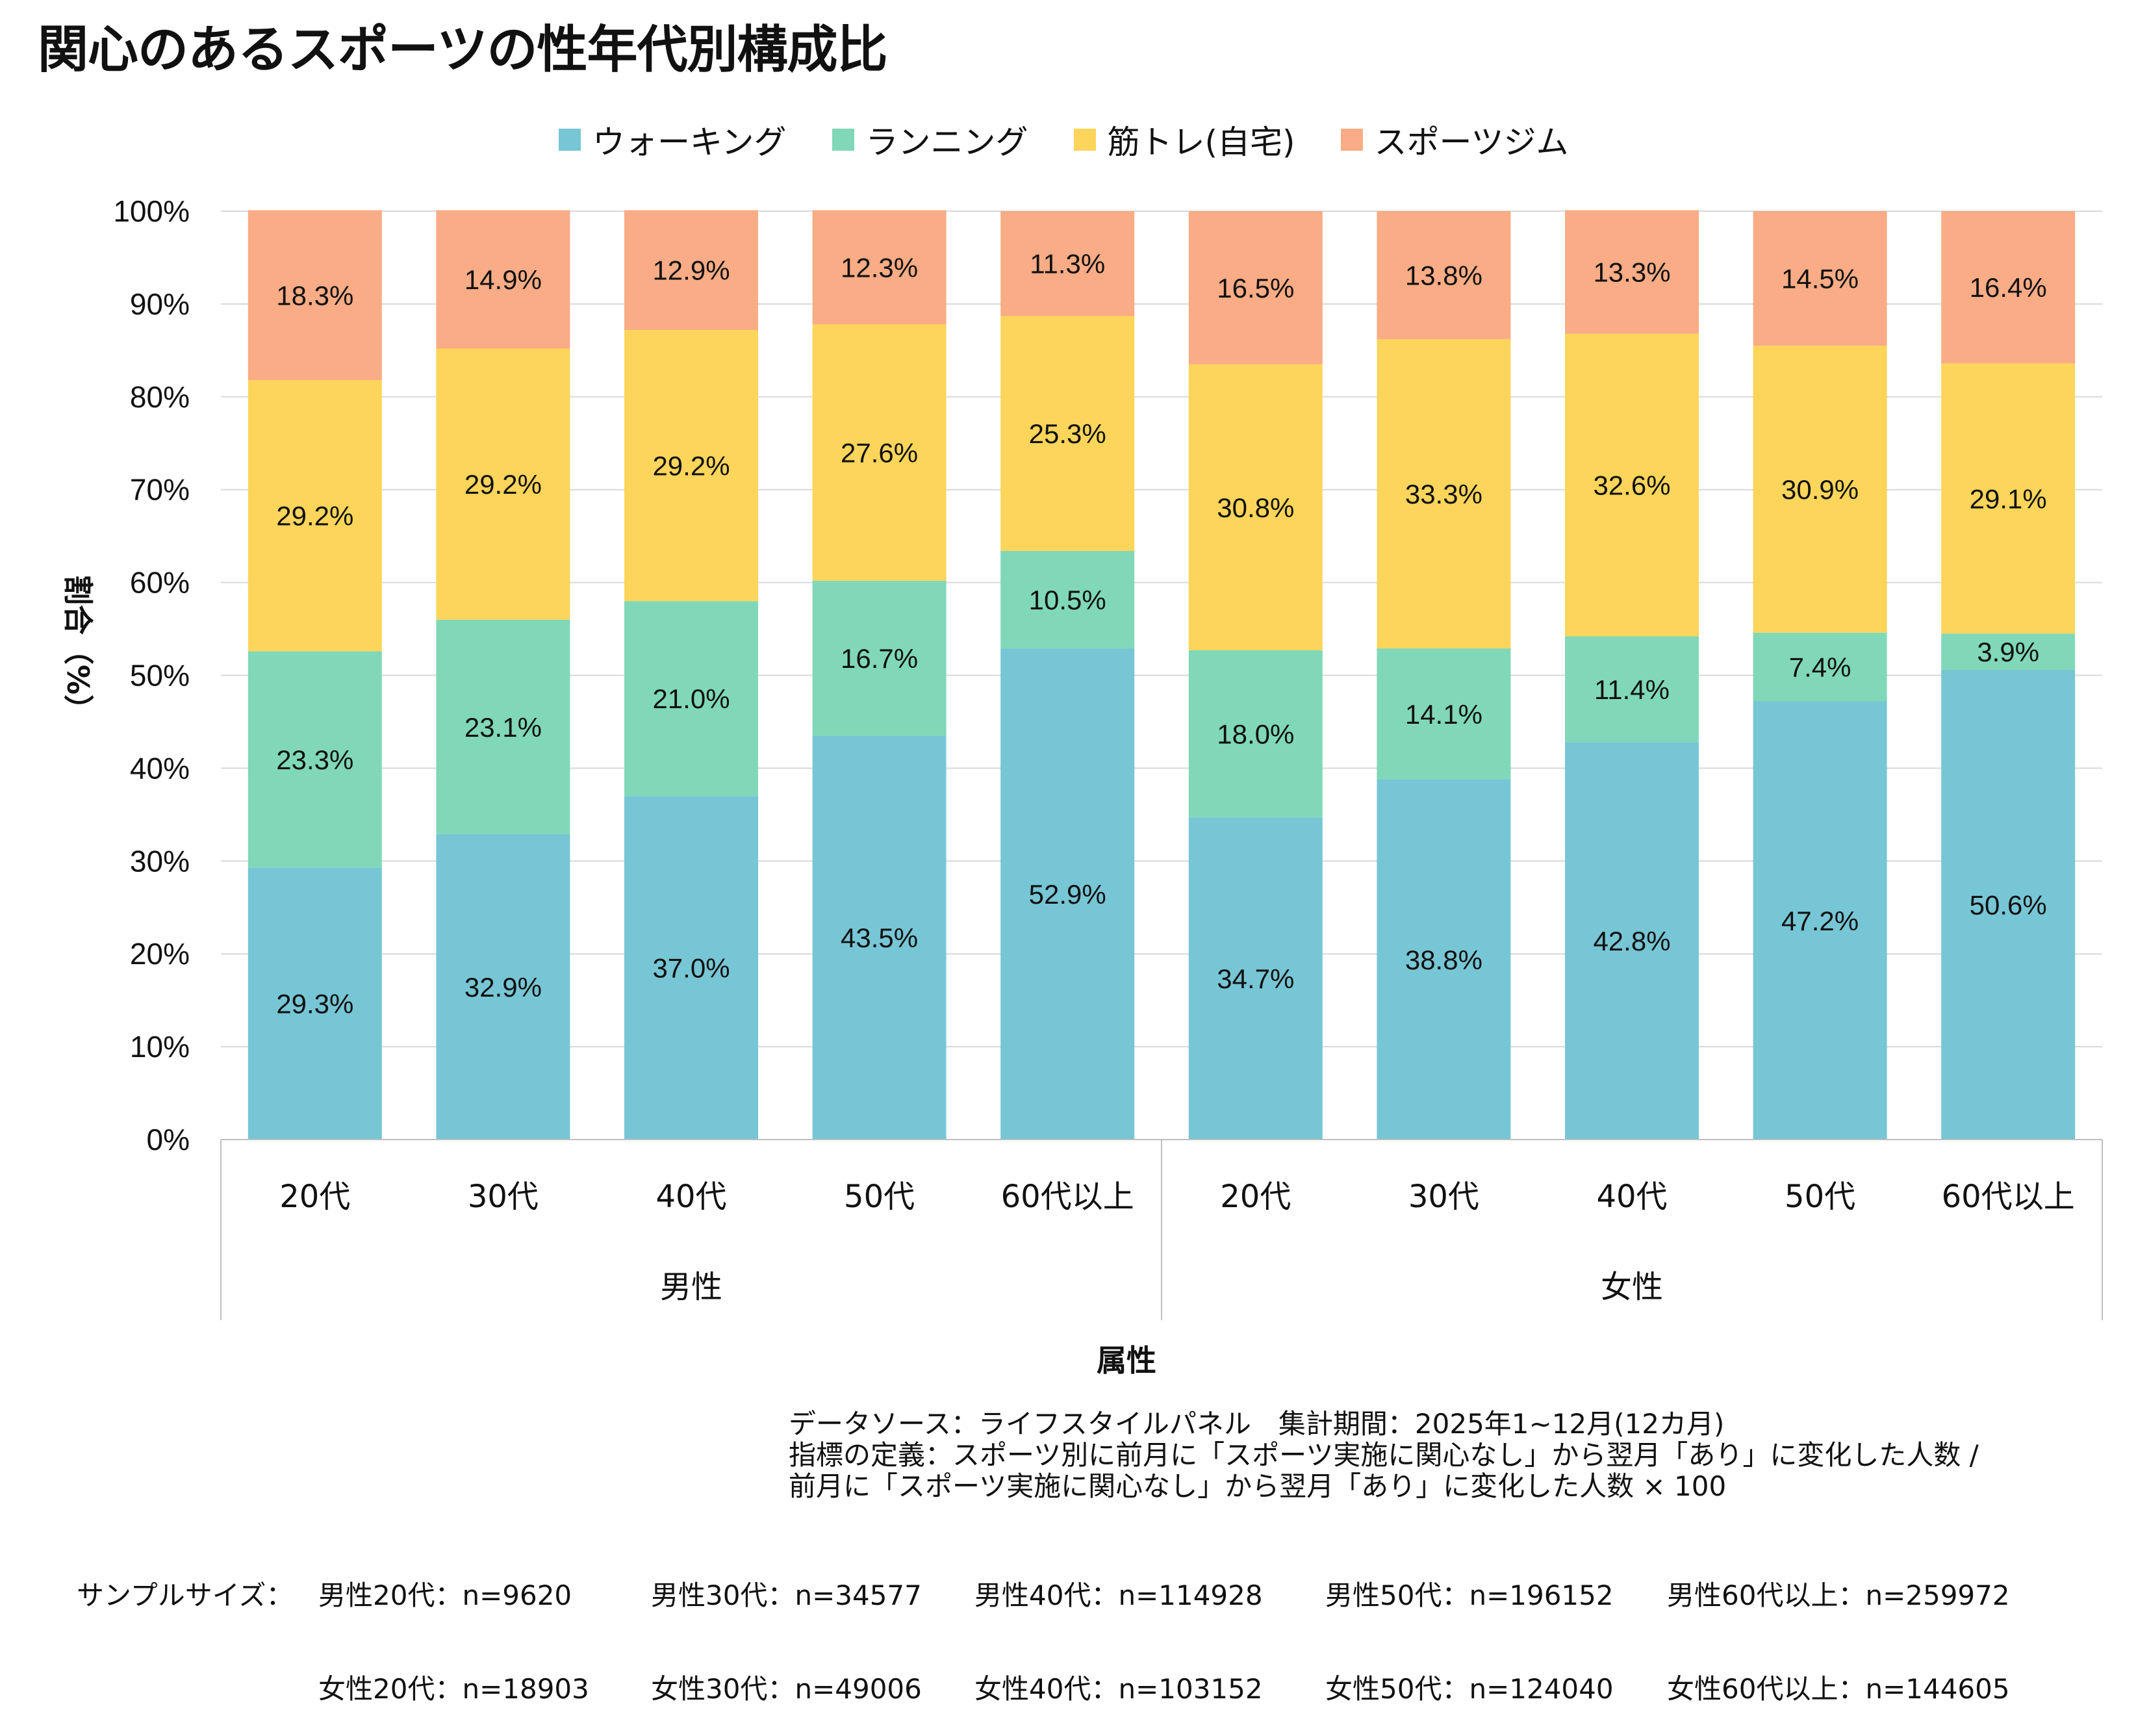 Image resolution: width=2136 pixels, height=1736 pixels. I want to click on data-label: 50.6%, so click(2008, 904).